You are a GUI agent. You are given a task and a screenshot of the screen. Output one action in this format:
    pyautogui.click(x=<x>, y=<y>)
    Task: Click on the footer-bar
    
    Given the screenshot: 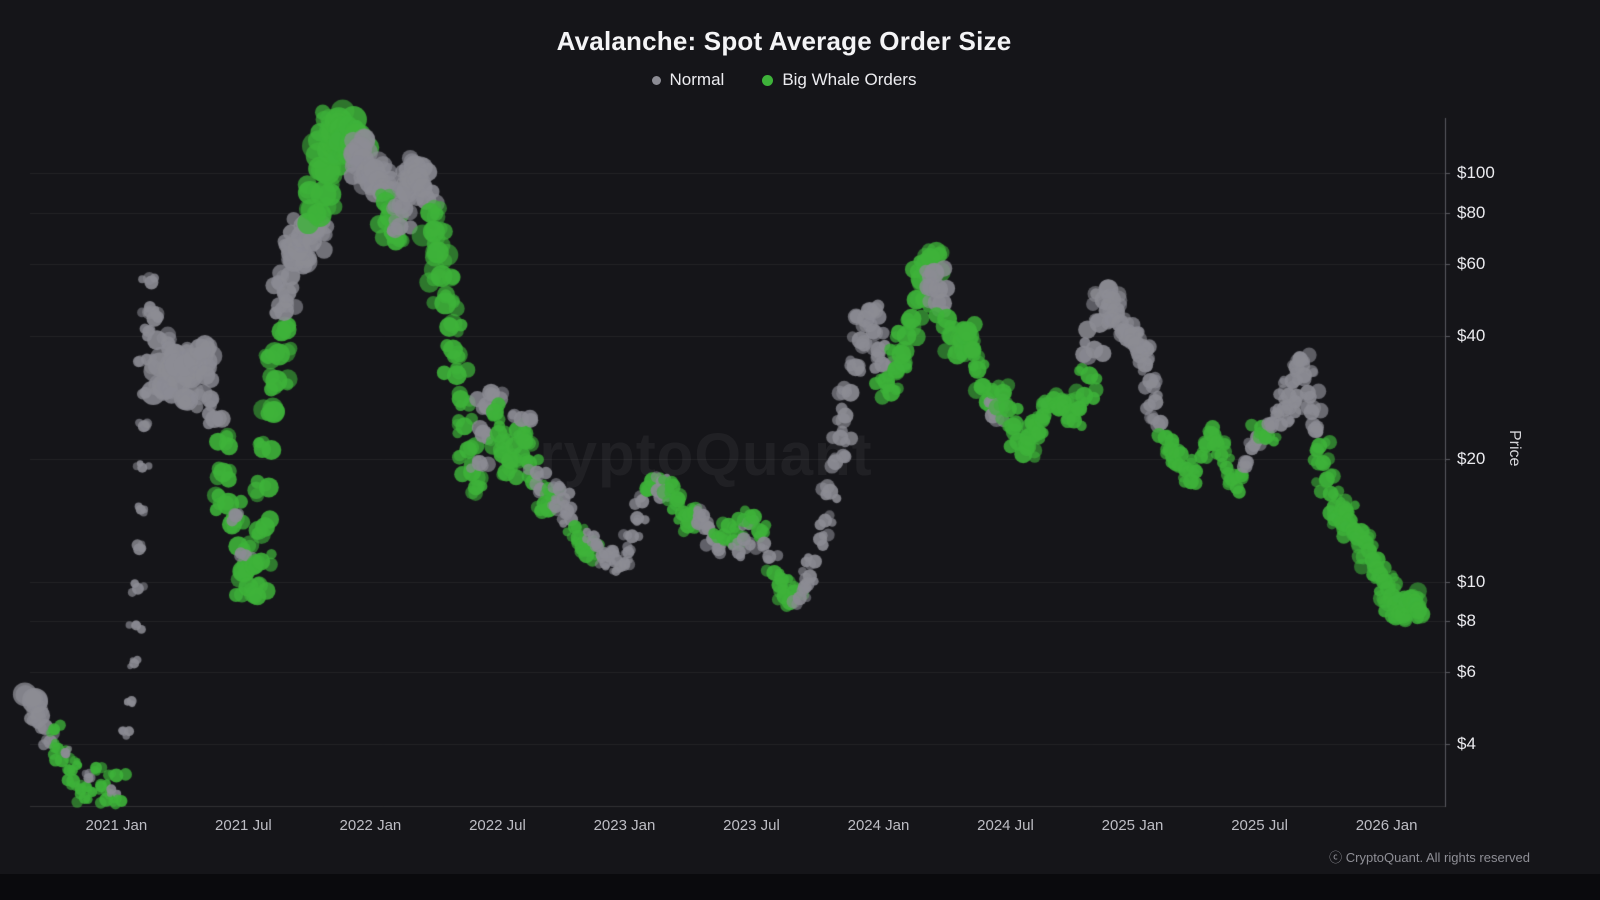 What is the action you would take?
    pyautogui.click(x=800, y=887)
    